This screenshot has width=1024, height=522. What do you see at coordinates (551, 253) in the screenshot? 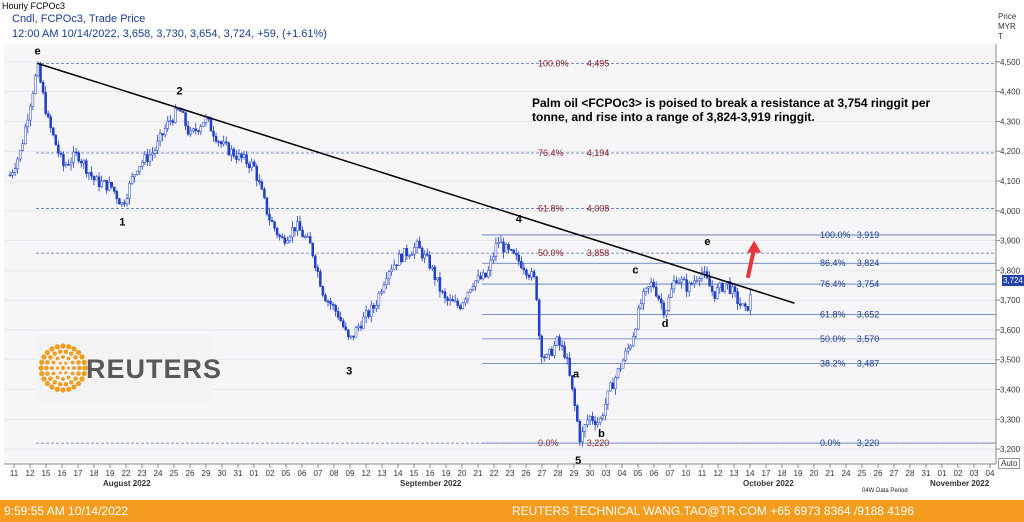
I see `fib-pct-label: 50.0%` at bounding box center [551, 253].